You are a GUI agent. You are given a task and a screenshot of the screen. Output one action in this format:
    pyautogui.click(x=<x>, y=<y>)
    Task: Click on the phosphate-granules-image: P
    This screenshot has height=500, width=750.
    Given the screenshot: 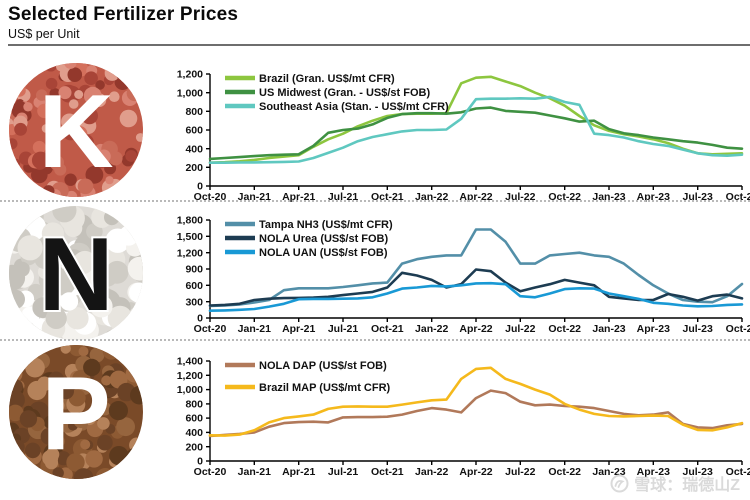 What is the action you would take?
    pyautogui.click(x=76, y=411)
    